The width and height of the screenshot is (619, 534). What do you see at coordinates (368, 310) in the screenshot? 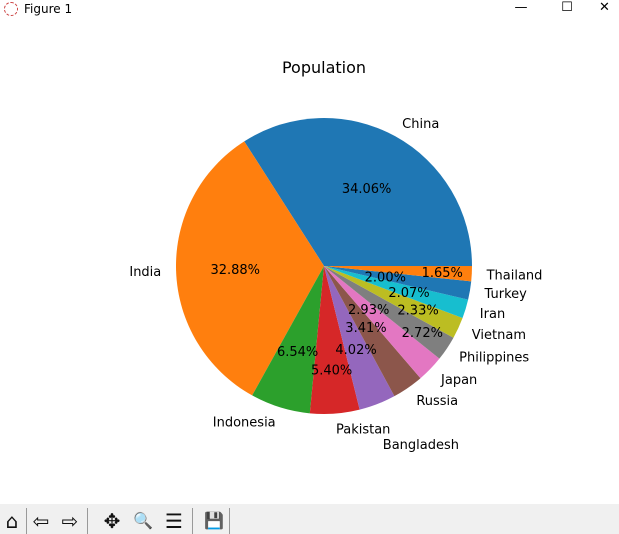
I see `slice-percent-label: 2.93%` at bounding box center [368, 310].